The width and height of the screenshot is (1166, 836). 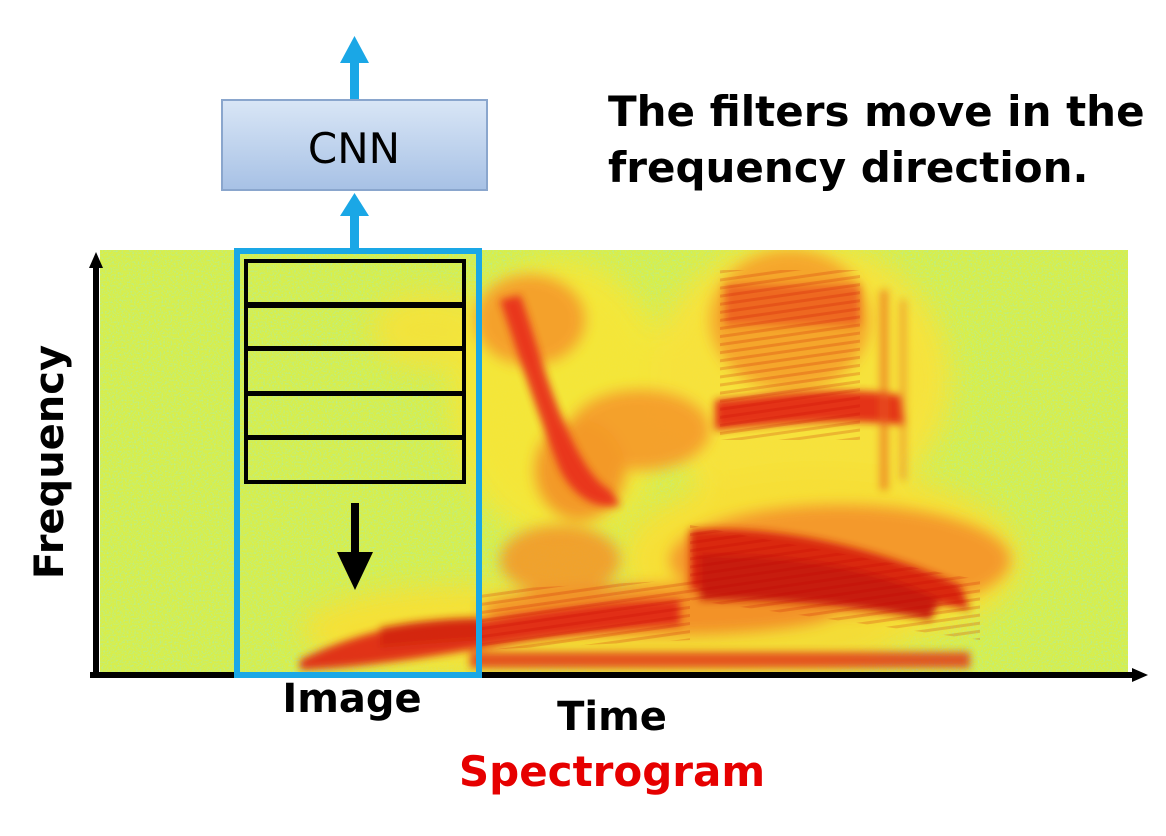 What do you see at coordinates (355, 459) in the screenshot?
I see `filter-box` at bounding box center [355, 459].